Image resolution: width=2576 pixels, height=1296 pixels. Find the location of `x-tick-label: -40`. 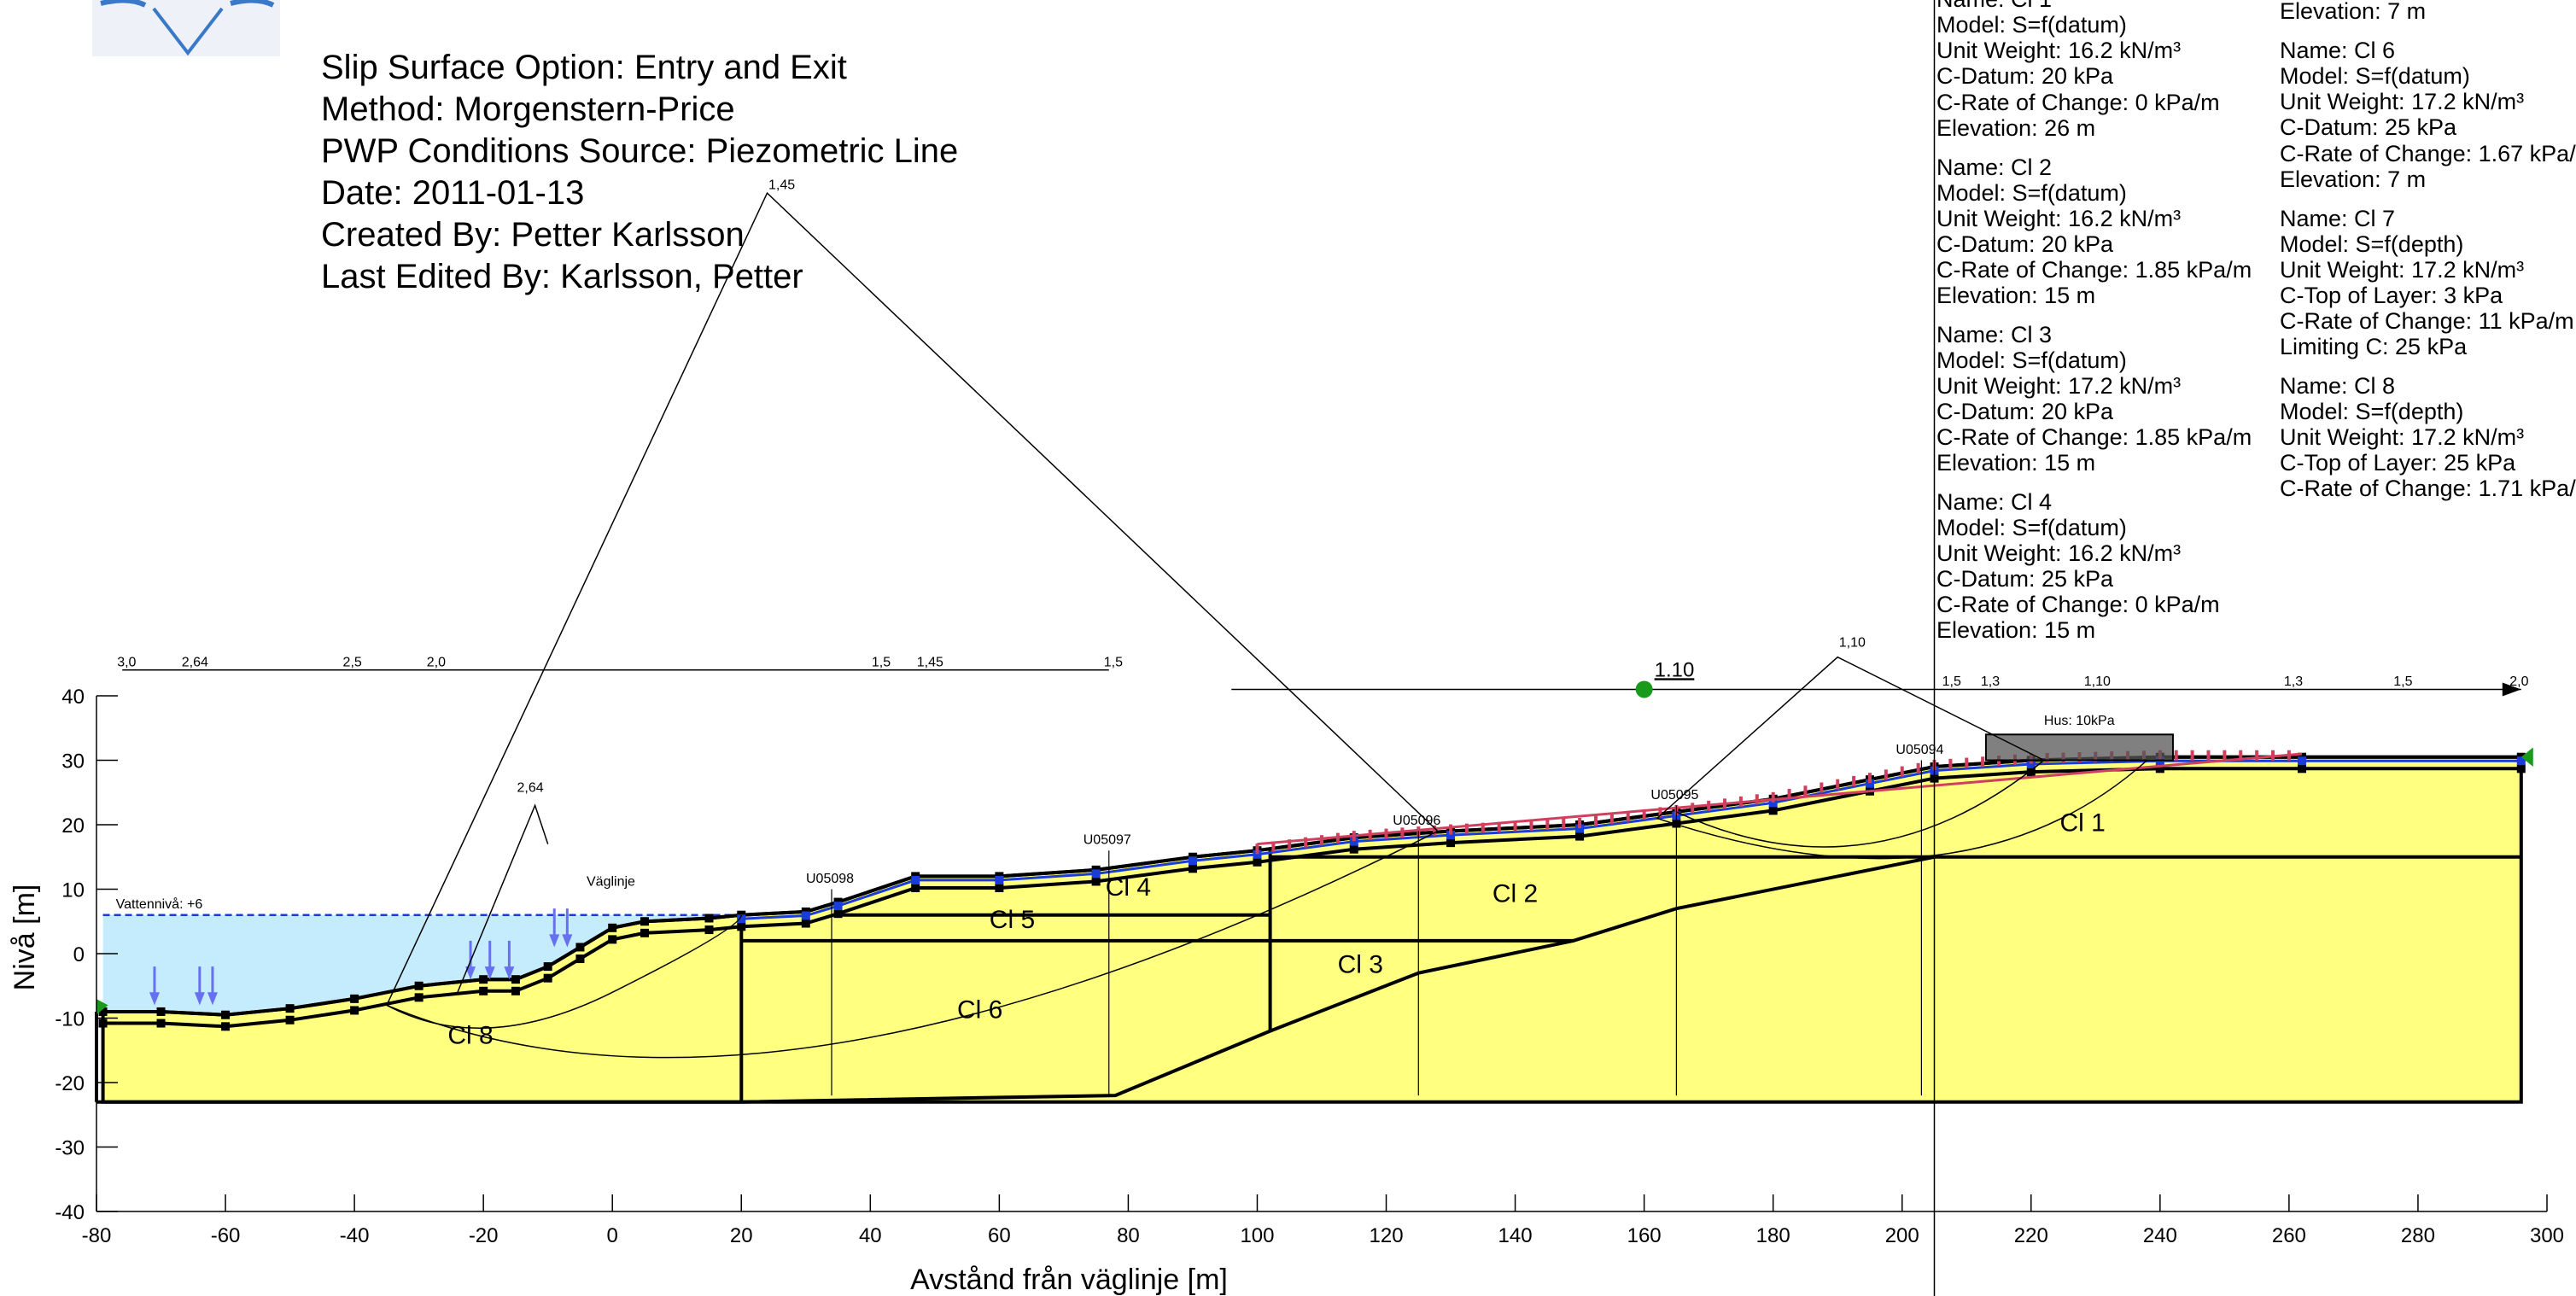

x-tick-label: -40 is located at coordinates (355, 1235).